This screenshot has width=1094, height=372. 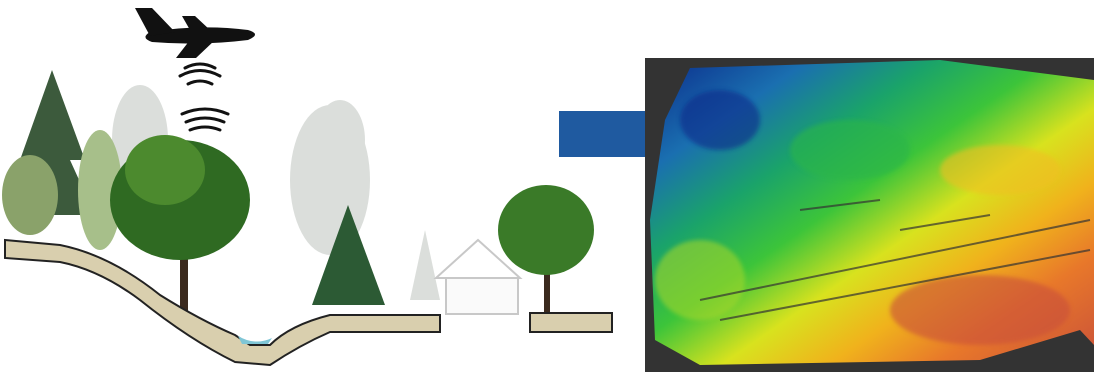 I want to click on oak-tree-highlight, so click(x=165, y=170).